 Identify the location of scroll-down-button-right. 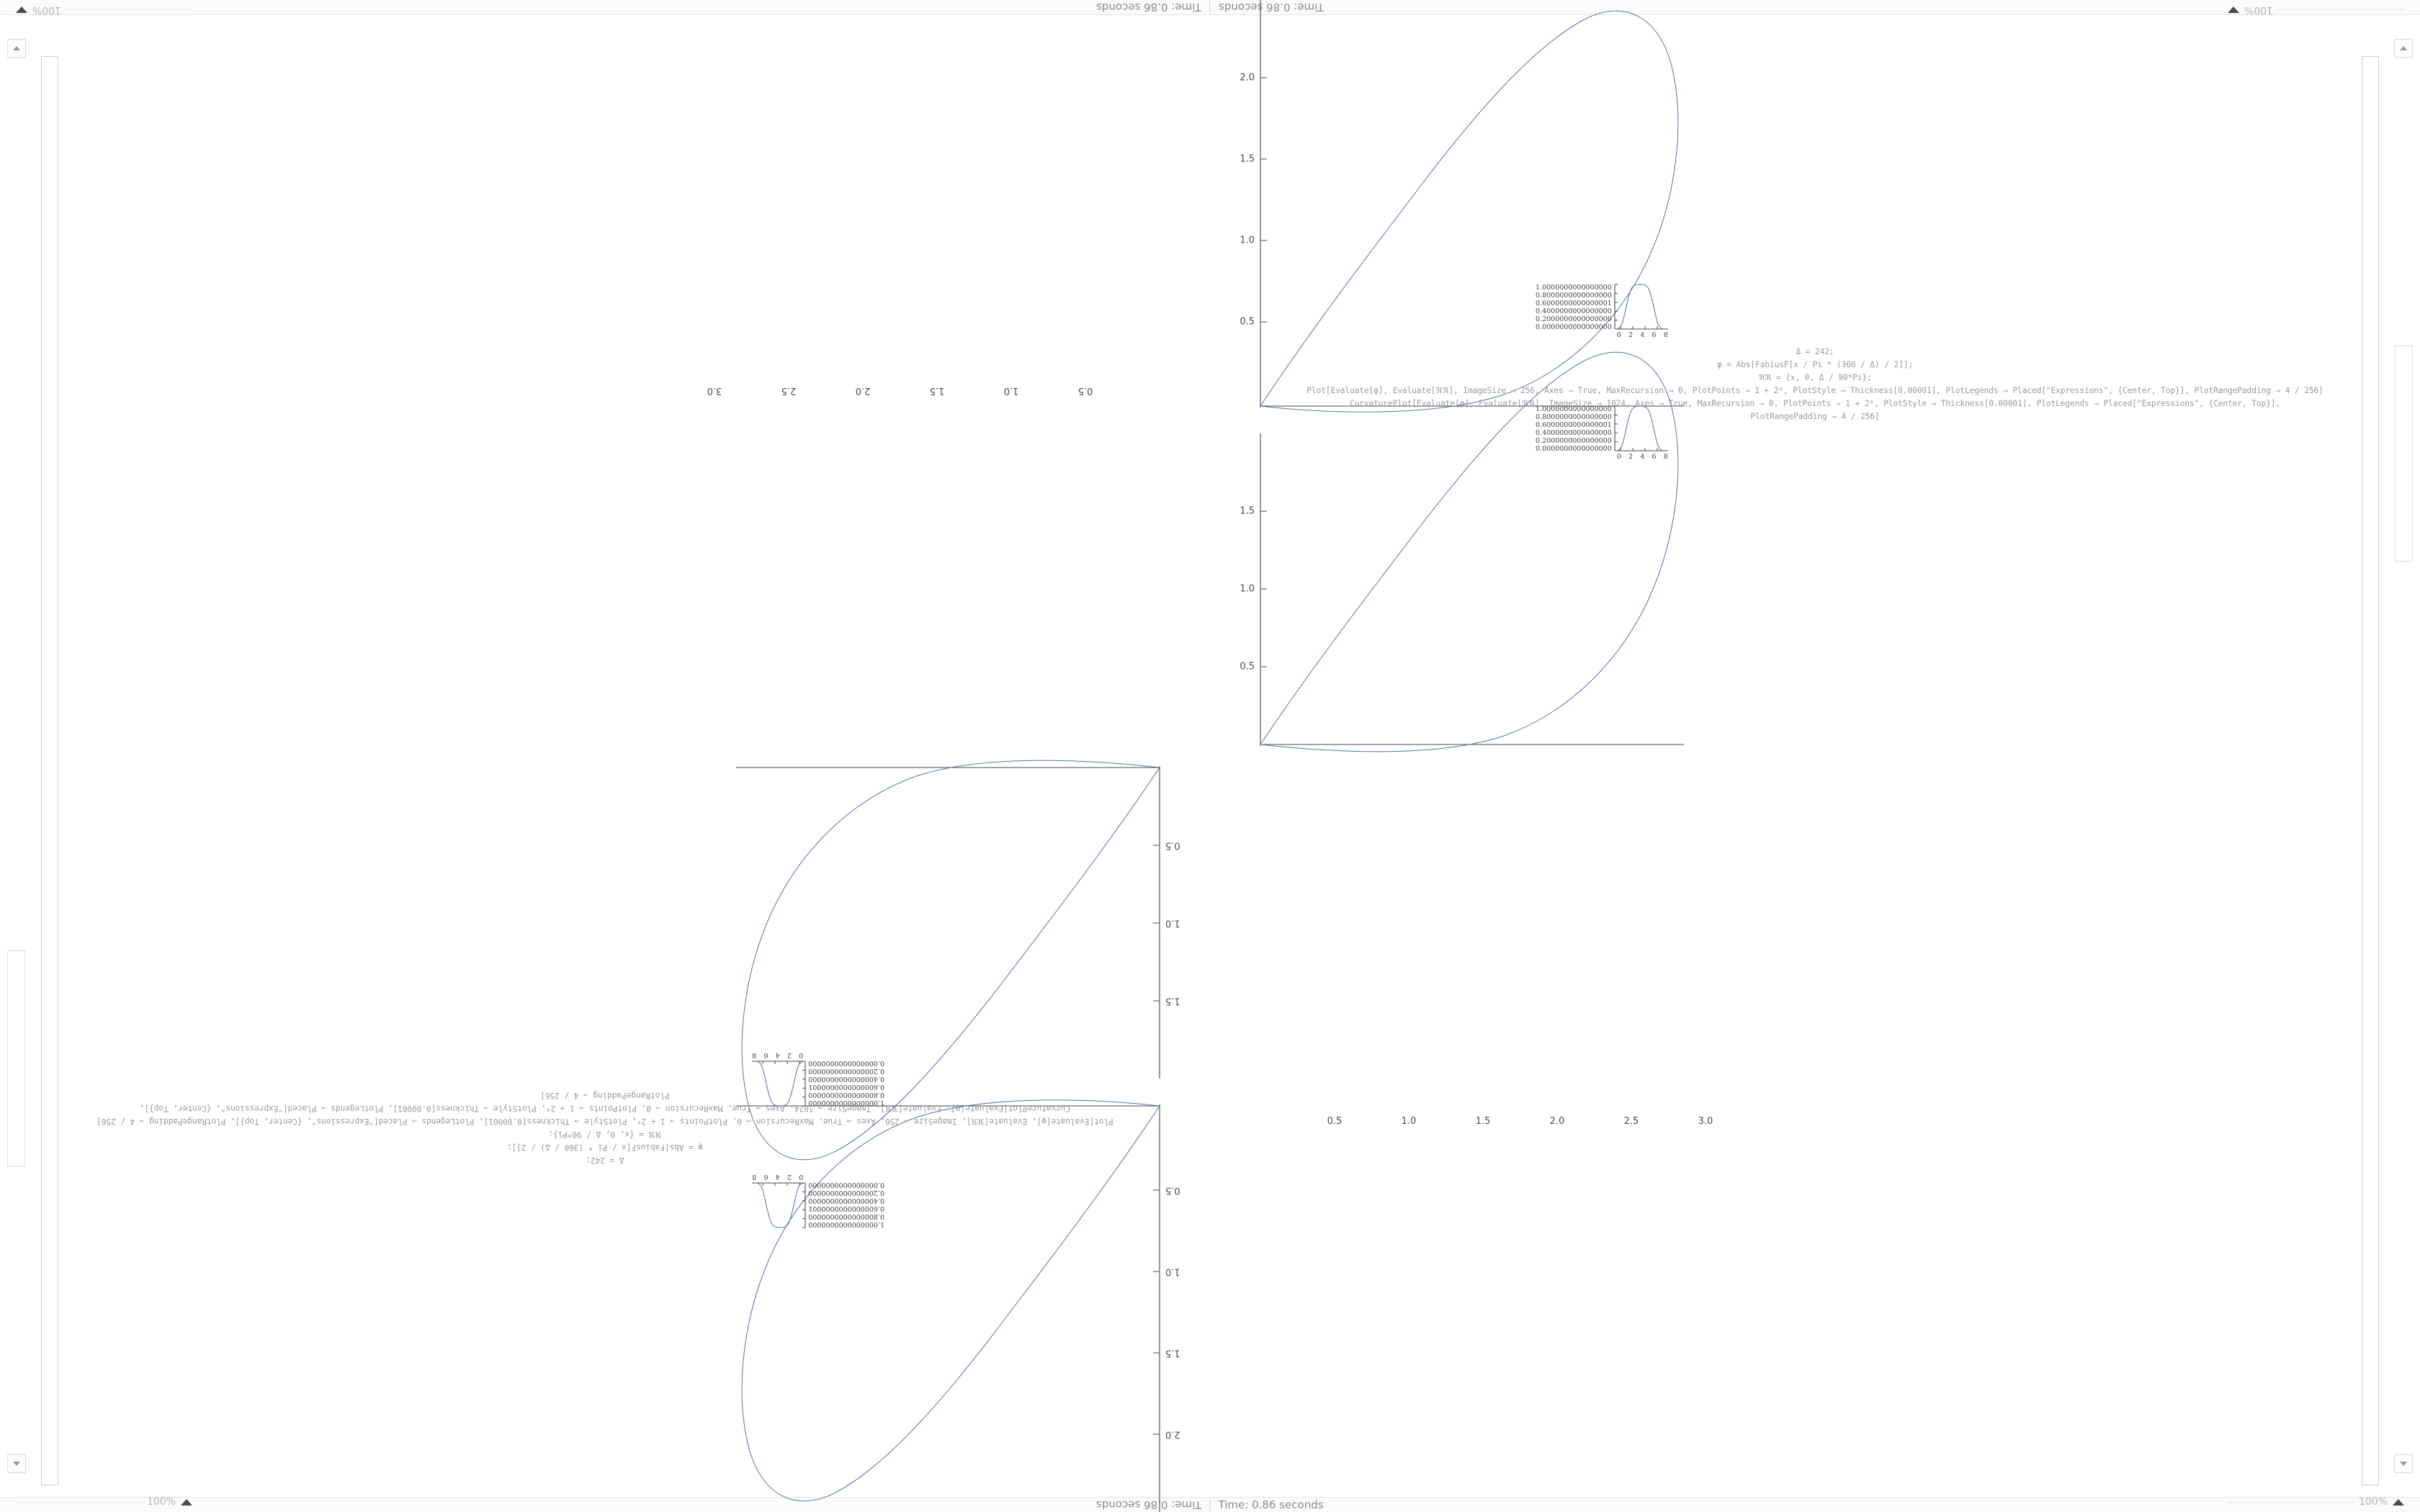
(2403, 1463).